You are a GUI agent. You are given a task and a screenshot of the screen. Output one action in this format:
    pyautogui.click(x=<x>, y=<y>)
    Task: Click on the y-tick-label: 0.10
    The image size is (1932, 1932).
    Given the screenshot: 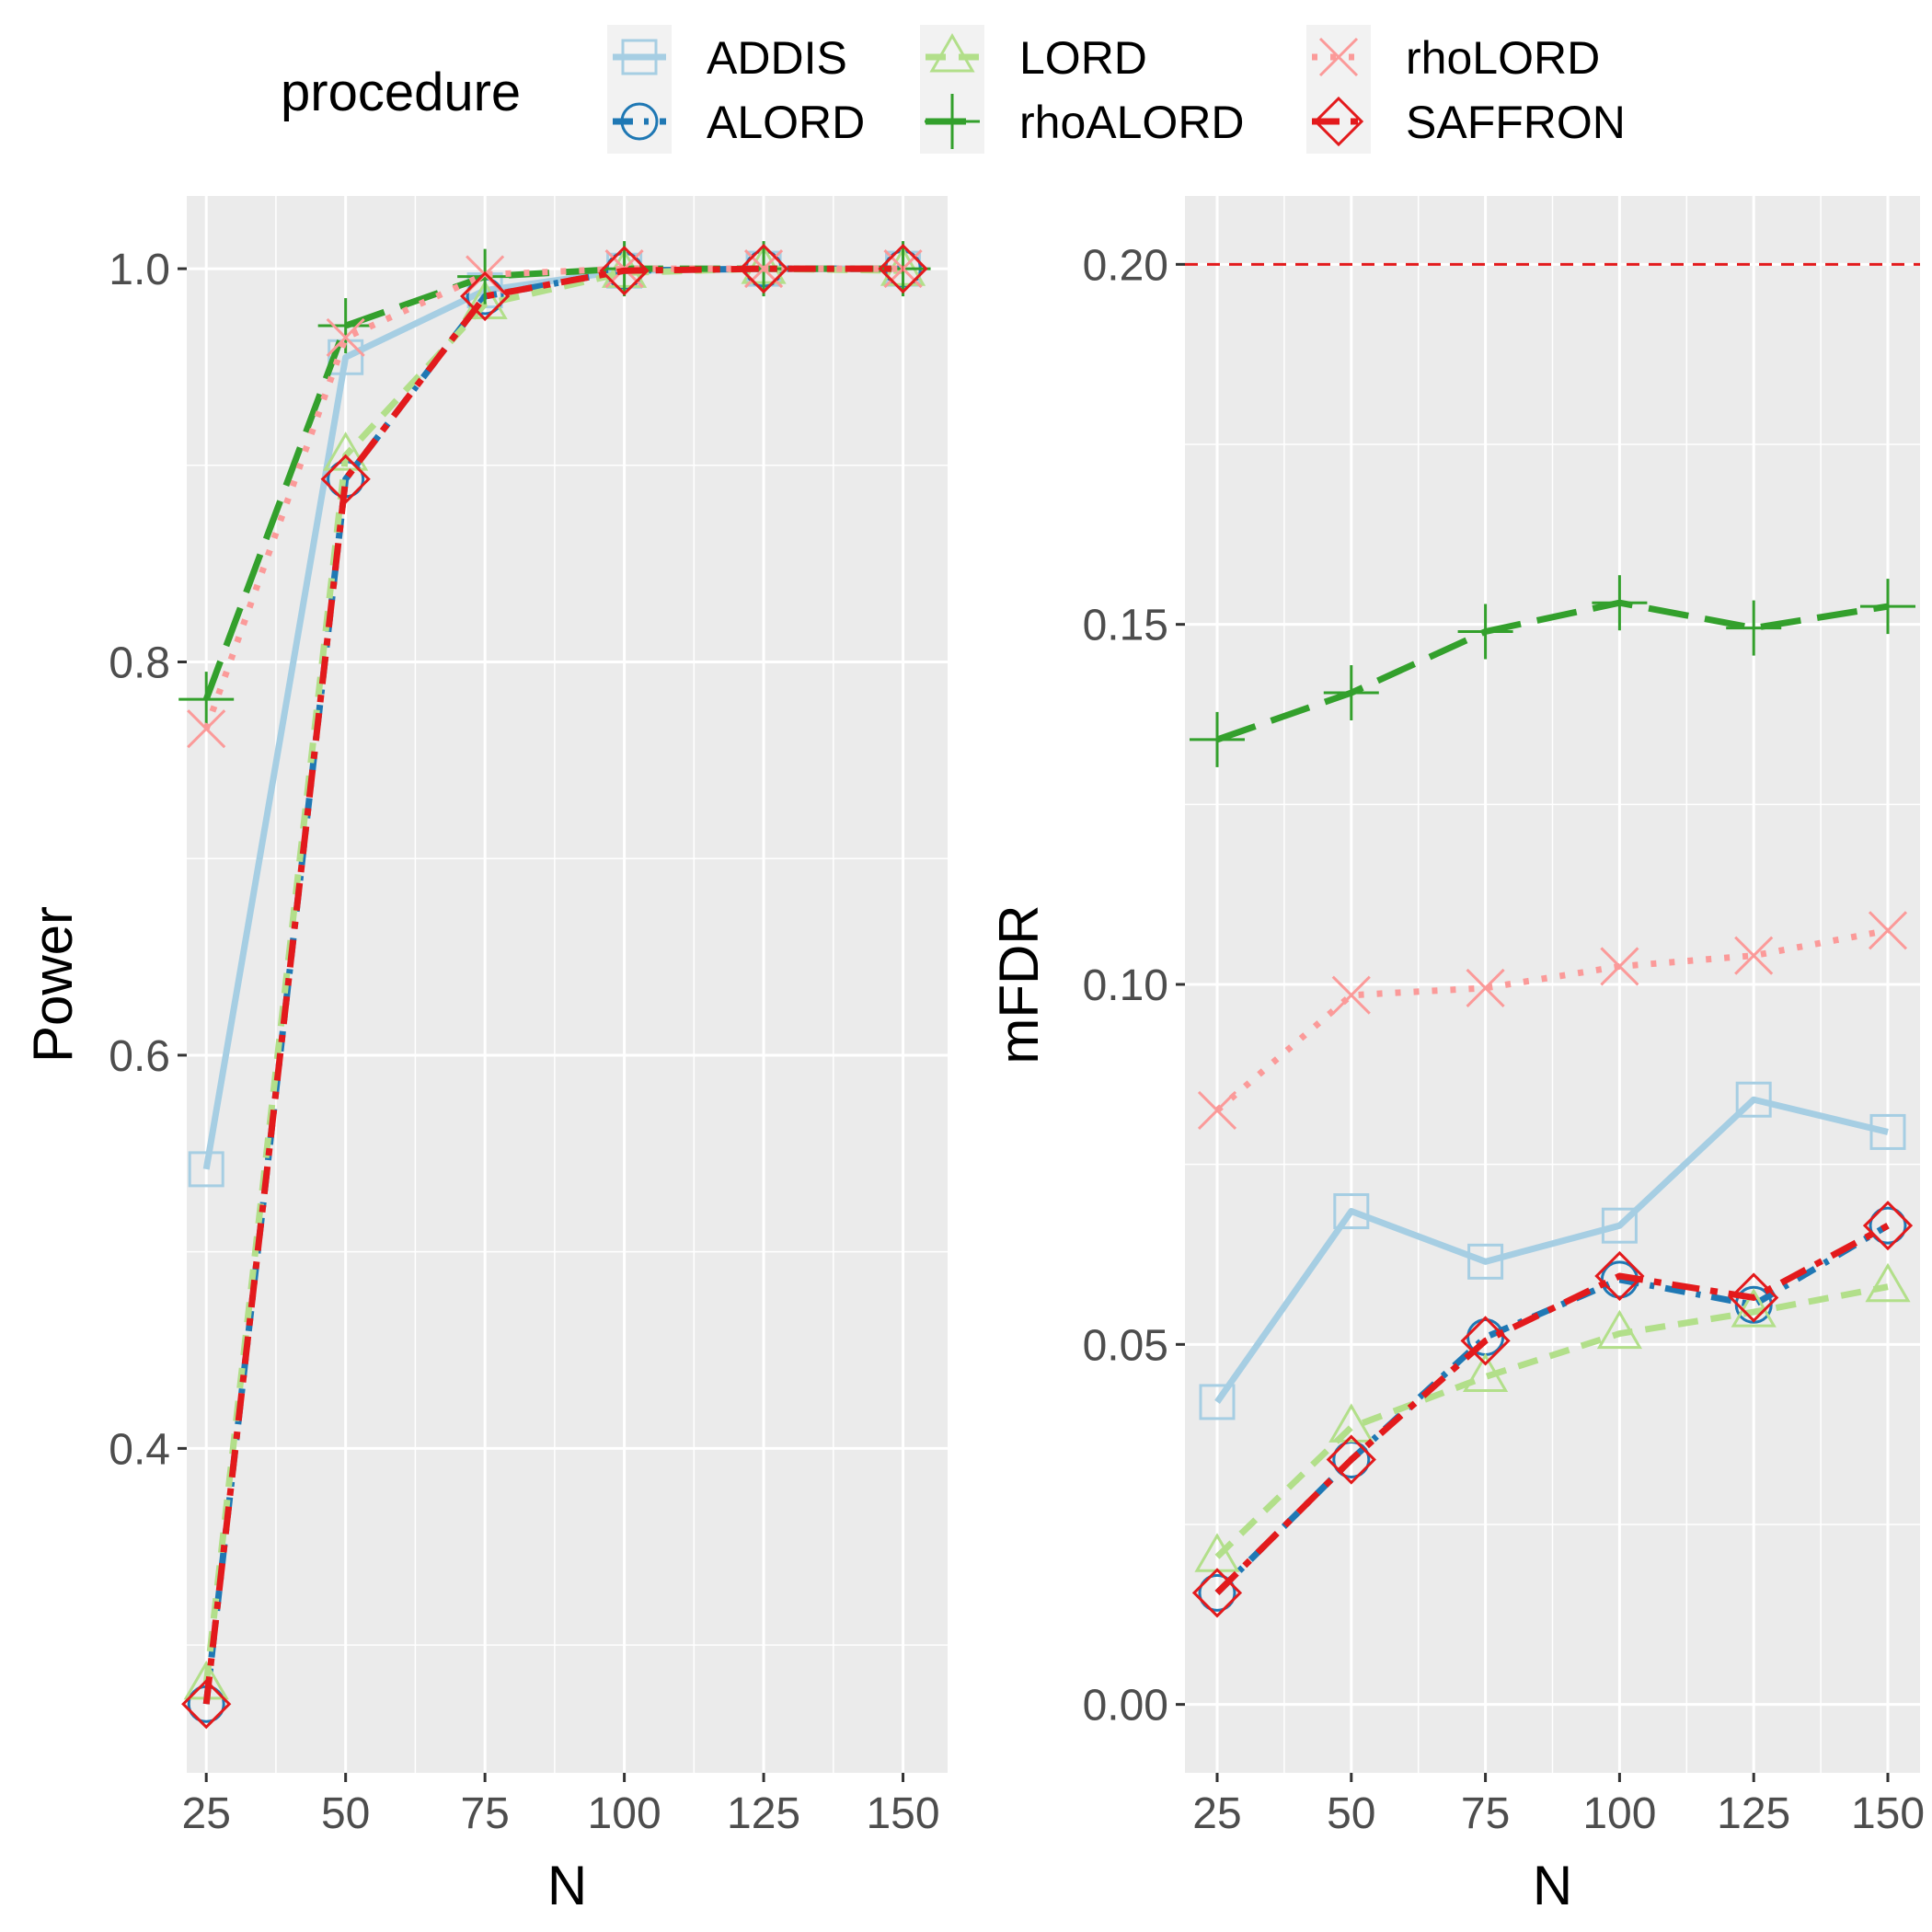 What is the action you would take?
    pyautogui.click(x=1125, y=985)
    